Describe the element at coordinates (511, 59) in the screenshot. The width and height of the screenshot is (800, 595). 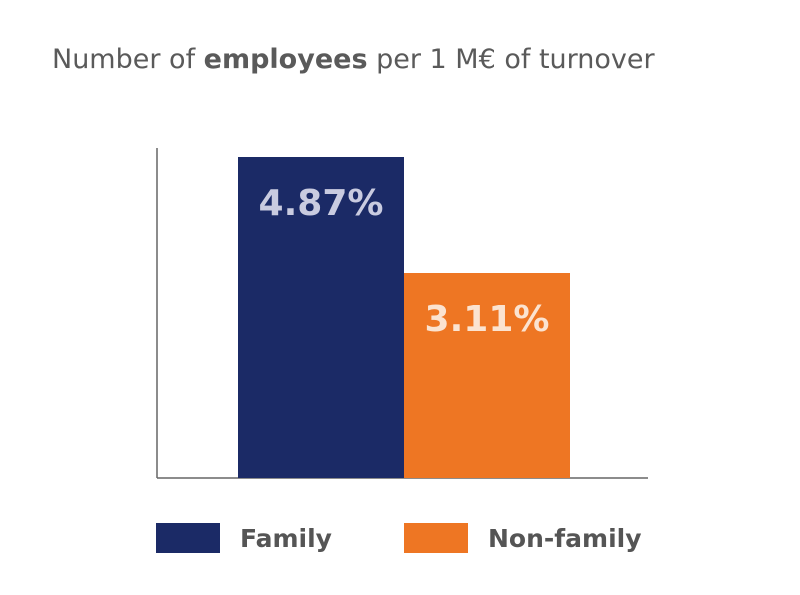
I see `chart-title-suffix: per 1 M€ of turnover` at that location.